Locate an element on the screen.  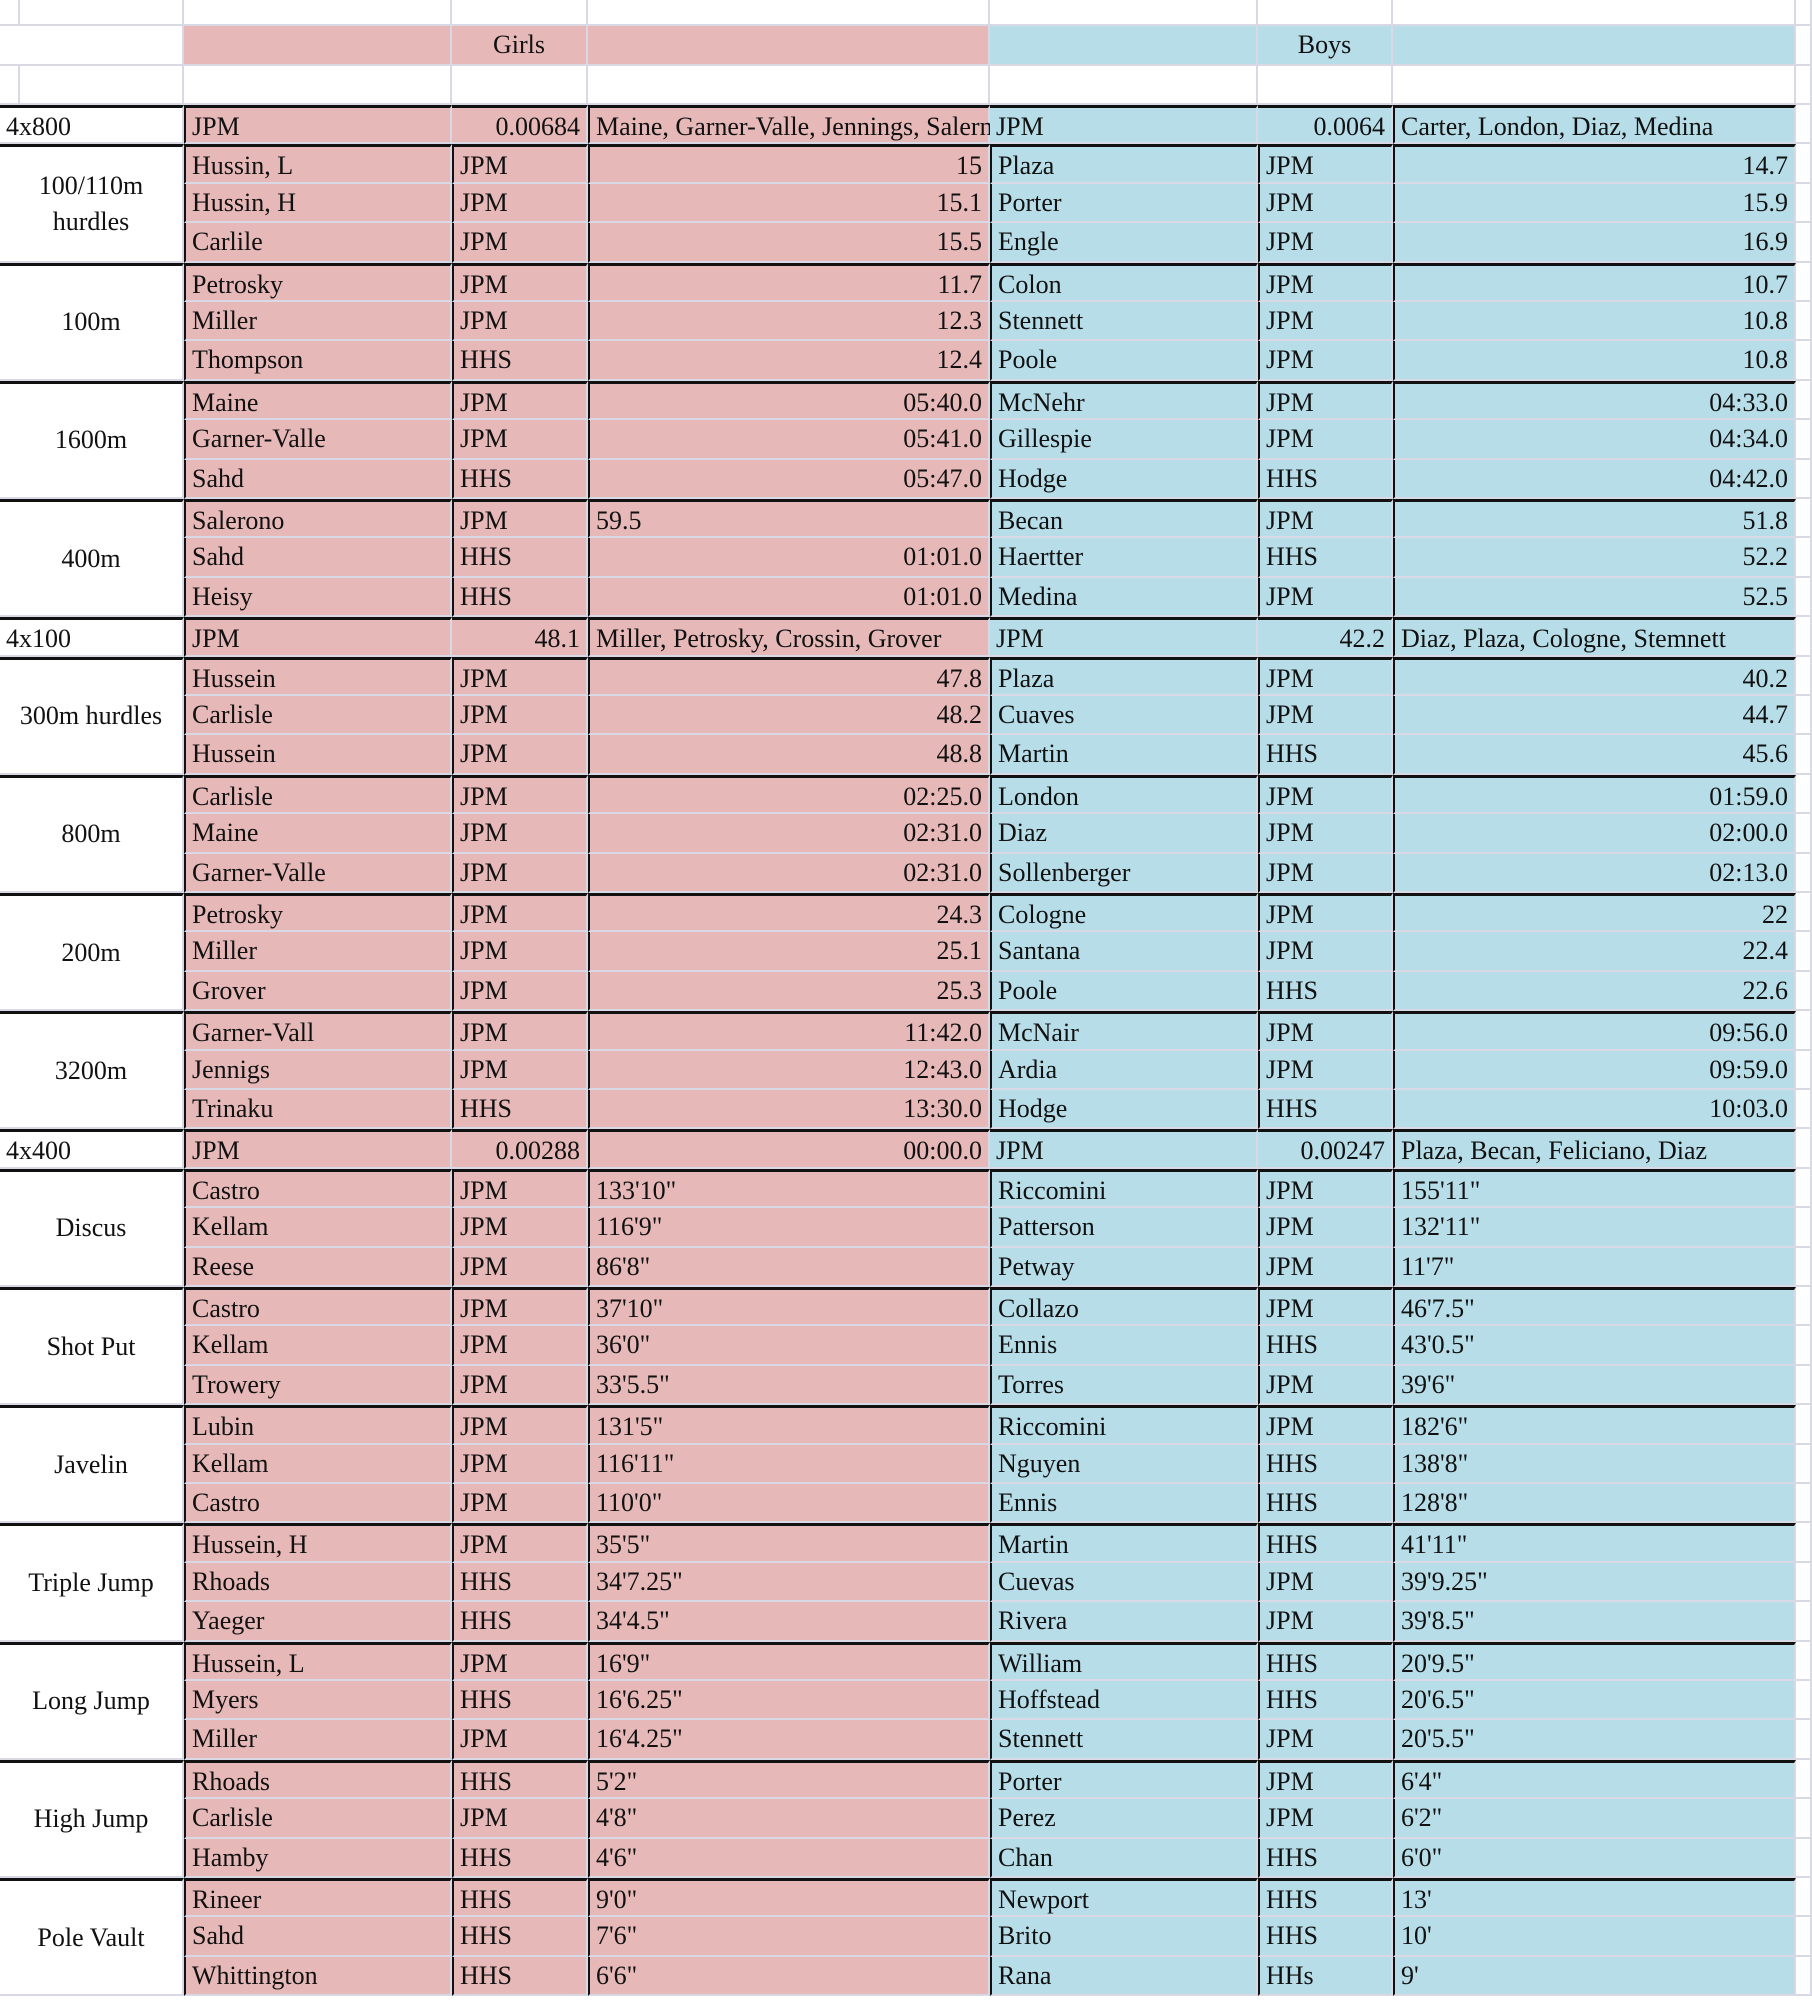
event-label: Discus is located at coordinates (92, 1227).